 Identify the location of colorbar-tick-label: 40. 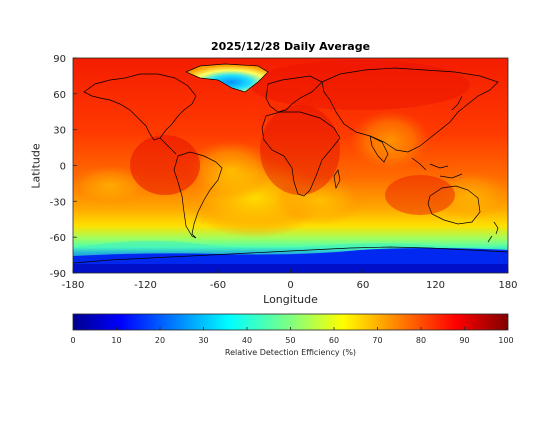
(247, 340).